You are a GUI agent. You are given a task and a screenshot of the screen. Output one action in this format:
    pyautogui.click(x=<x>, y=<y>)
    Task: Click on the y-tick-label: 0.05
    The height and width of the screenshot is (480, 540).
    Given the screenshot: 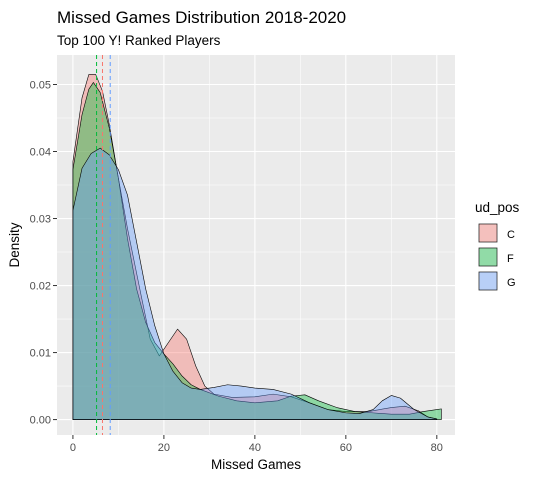 What is the action you would take?
    pyautogui.click(x=40, y=85)
    